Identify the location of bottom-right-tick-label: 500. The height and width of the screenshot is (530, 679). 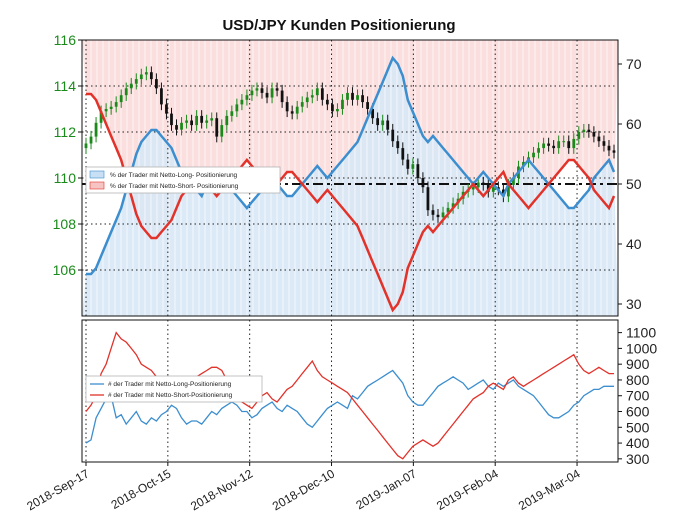
(638, 427).